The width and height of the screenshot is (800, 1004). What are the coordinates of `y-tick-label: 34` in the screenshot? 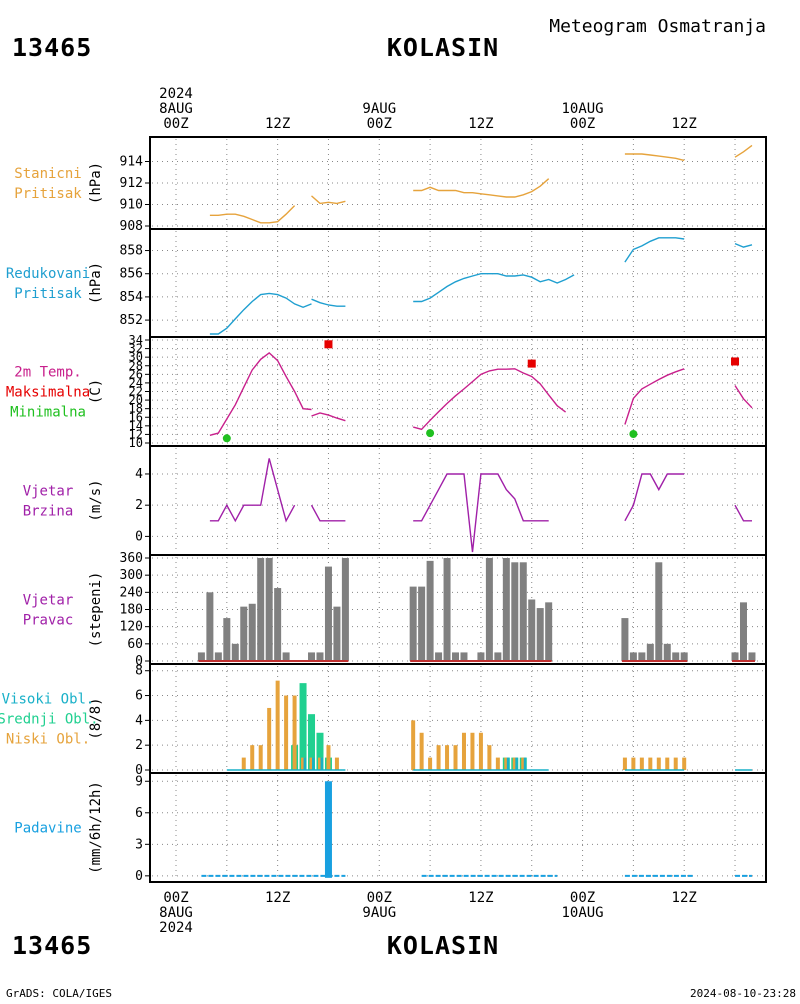 It's located at (136, 340).